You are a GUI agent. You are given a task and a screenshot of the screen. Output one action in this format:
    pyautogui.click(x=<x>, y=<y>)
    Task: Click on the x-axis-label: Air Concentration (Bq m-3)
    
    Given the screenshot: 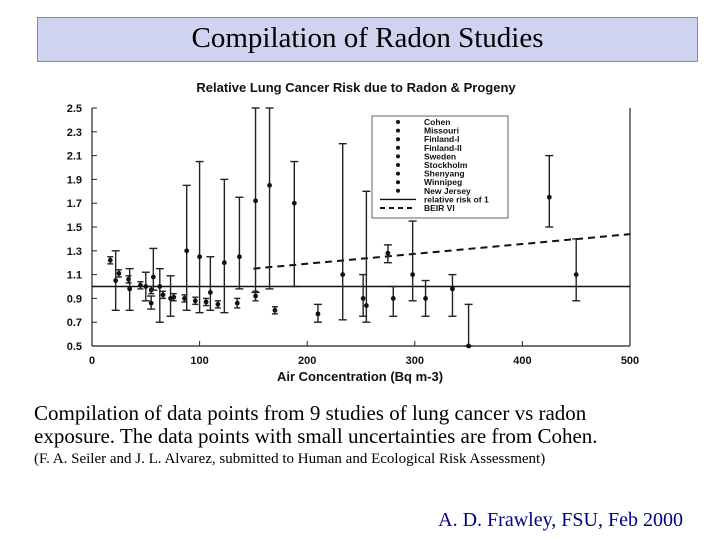 What is the action you would take?
    pyautogui.click(x=360, y=376)
    